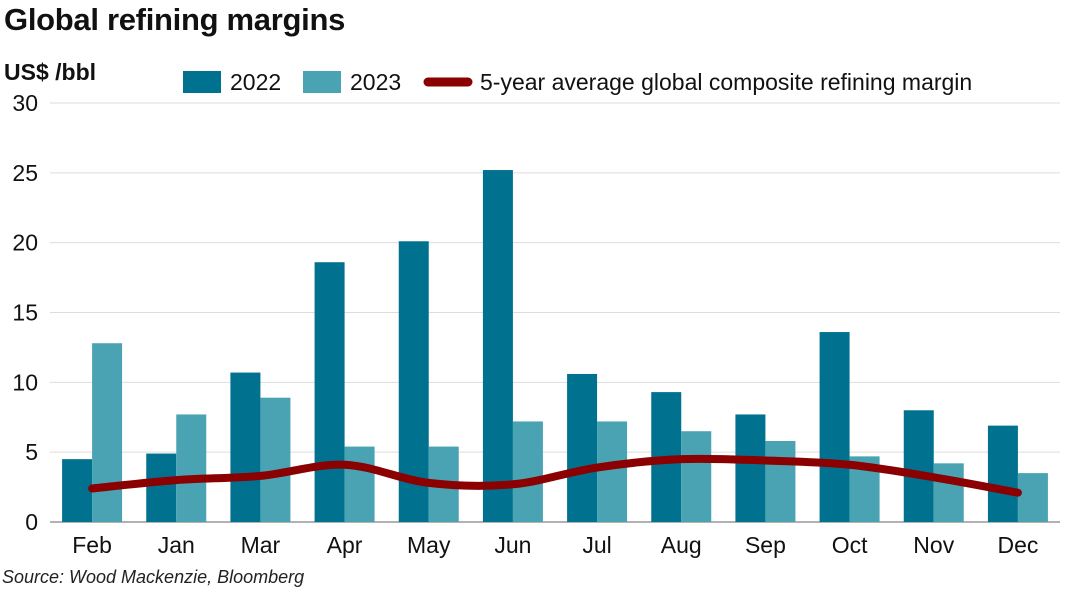 The height and width of the screenshot is (597, 1071). I want to click on source-note: Source: Wood Mackenzie, Bloomberg, so click(153, 577).